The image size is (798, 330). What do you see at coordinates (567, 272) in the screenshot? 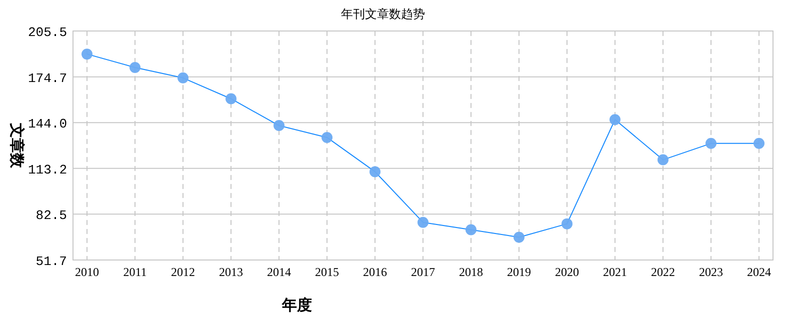
I see `x-tick-label: 2020` at bounding box center [567, 272].